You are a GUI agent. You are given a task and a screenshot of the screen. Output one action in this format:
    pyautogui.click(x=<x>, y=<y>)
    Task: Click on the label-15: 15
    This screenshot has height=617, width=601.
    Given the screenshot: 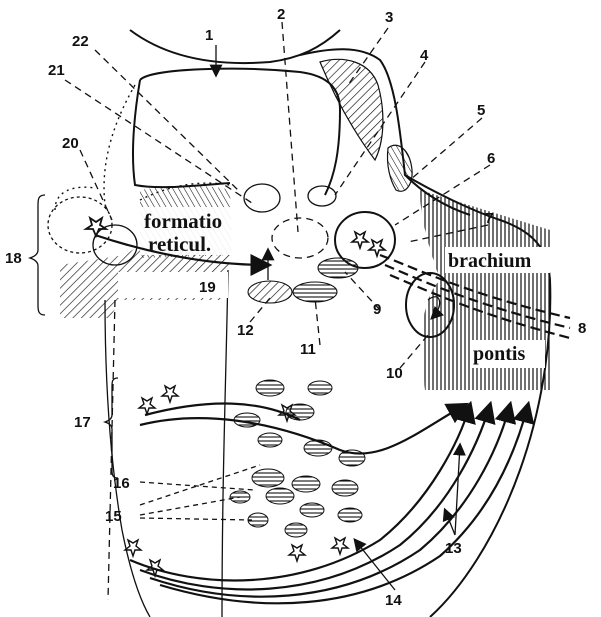 What is the action you would take?
    pyautogui.click(x=113, y=516)
    